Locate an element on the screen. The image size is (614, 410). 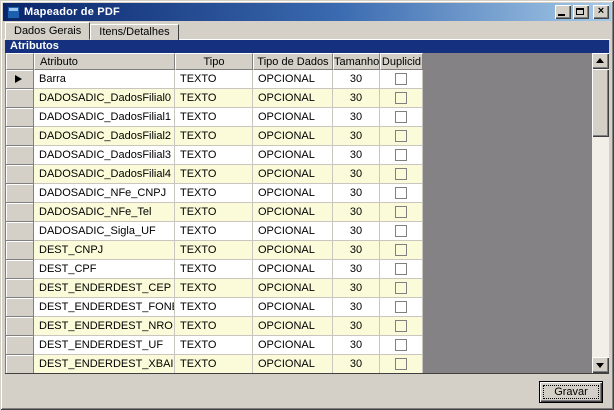
window-title: Mapeador de PDF is located at coordinates (72, 12).